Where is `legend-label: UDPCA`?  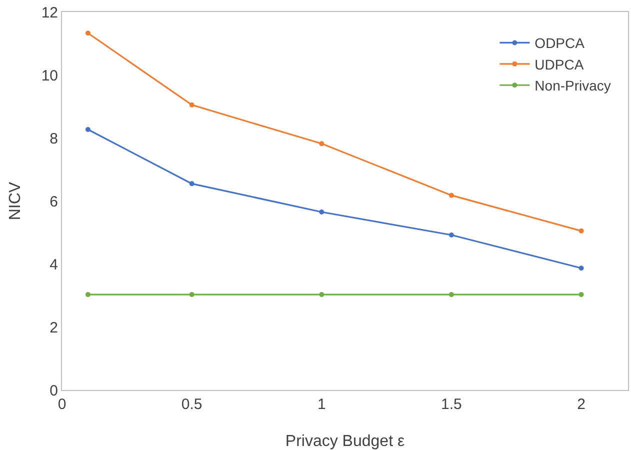
legend-label: UDPCA is located at coordinates (559, 64).